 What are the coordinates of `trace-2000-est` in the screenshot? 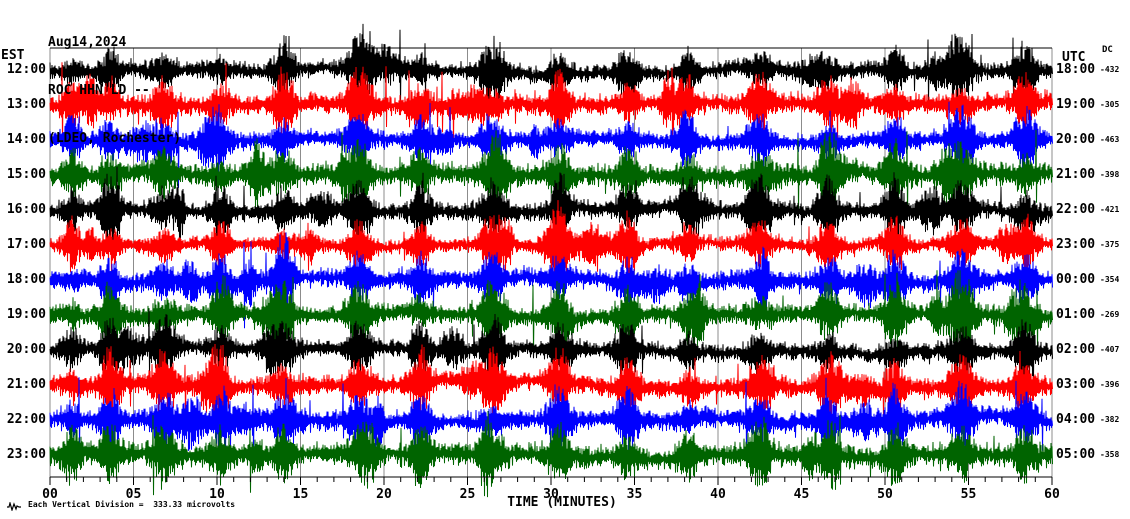 It's located at (551, 350).